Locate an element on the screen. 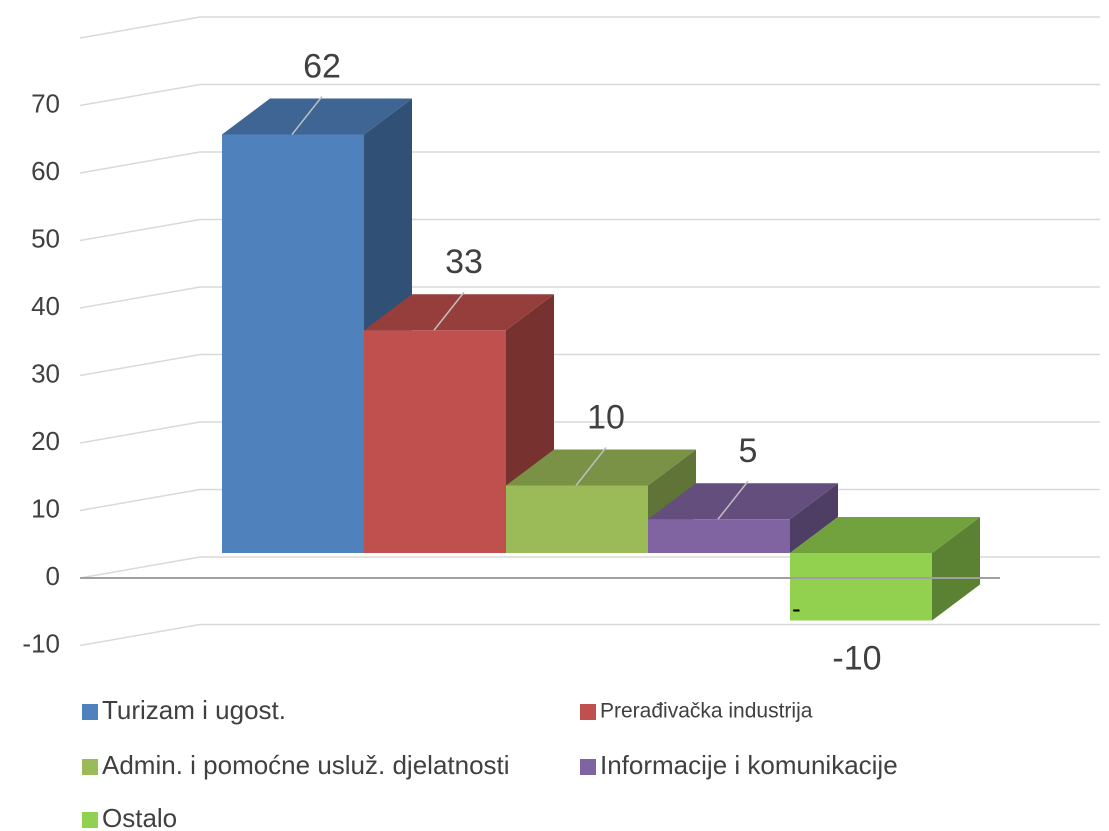 This screenshot has height=831, width=1109. data-label: 62 is located at coordinates (322, 66).